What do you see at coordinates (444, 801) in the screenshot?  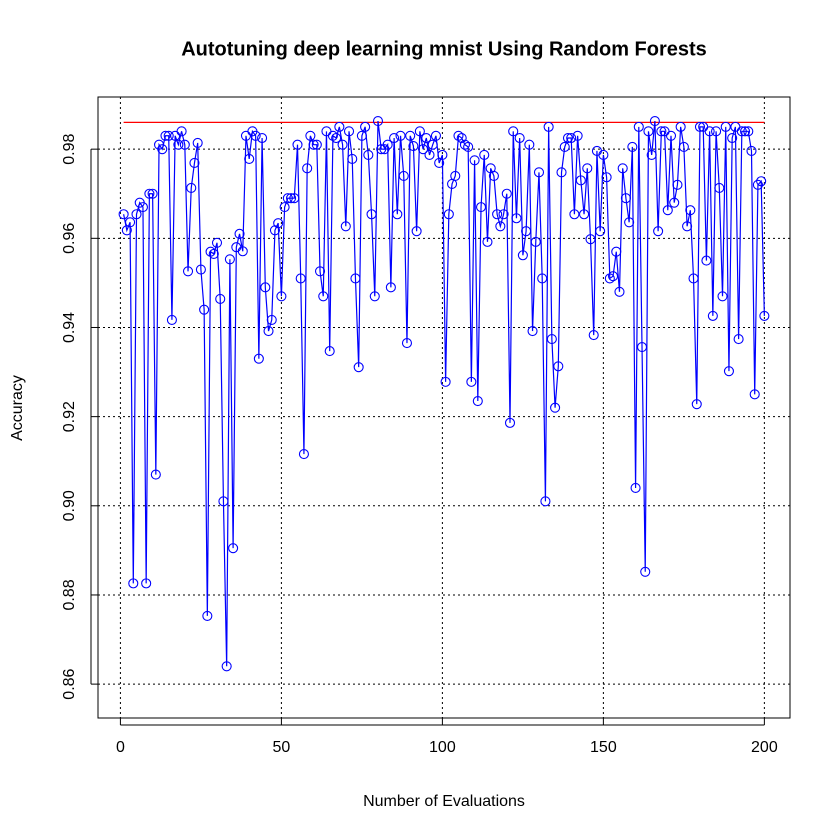 I see `x-axis-label: Number of Evaluations` at bounding box center [444, 801].